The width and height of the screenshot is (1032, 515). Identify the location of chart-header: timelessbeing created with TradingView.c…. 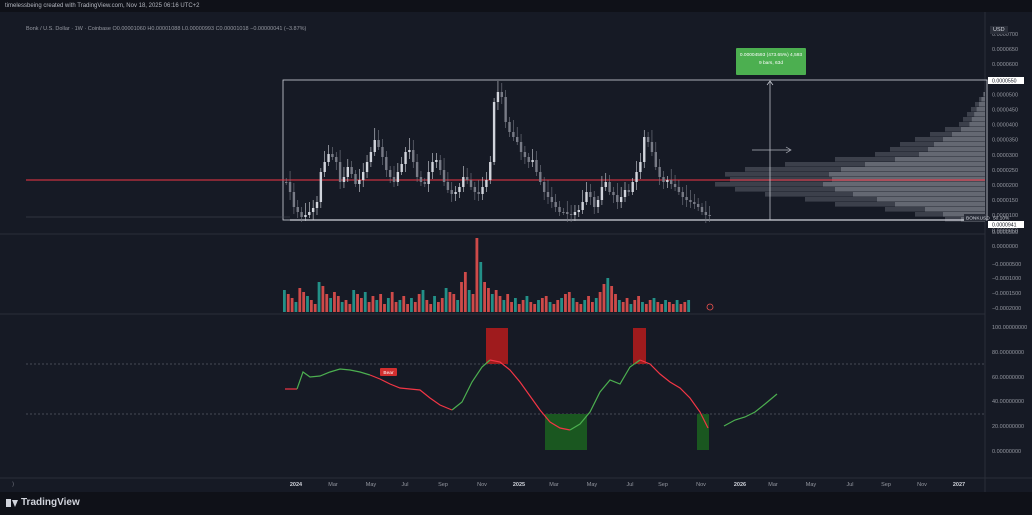
(516, 6).